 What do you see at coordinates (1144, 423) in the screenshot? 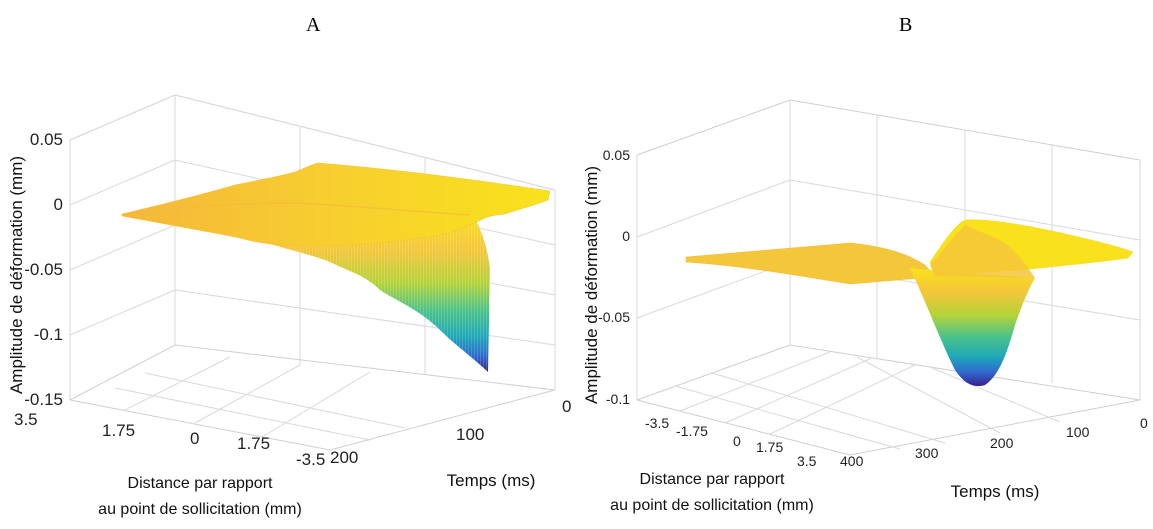
I see `panel-b-y-tick: 0` at bounding box center [1144, 423].